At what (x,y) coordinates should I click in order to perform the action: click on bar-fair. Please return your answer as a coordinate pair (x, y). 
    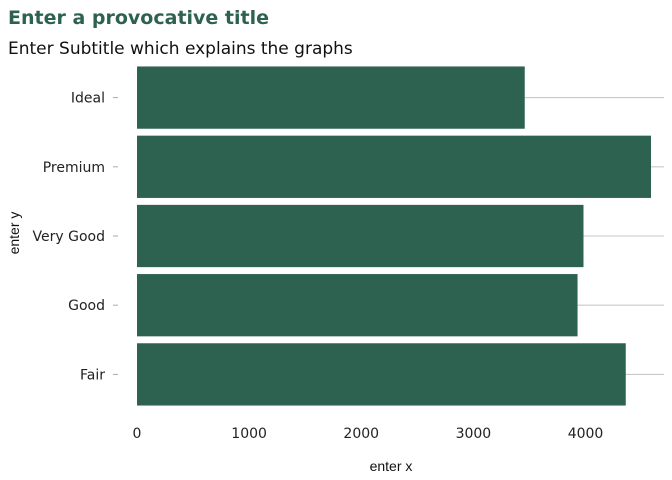
    Looking at the image, I should click on (381, 374).